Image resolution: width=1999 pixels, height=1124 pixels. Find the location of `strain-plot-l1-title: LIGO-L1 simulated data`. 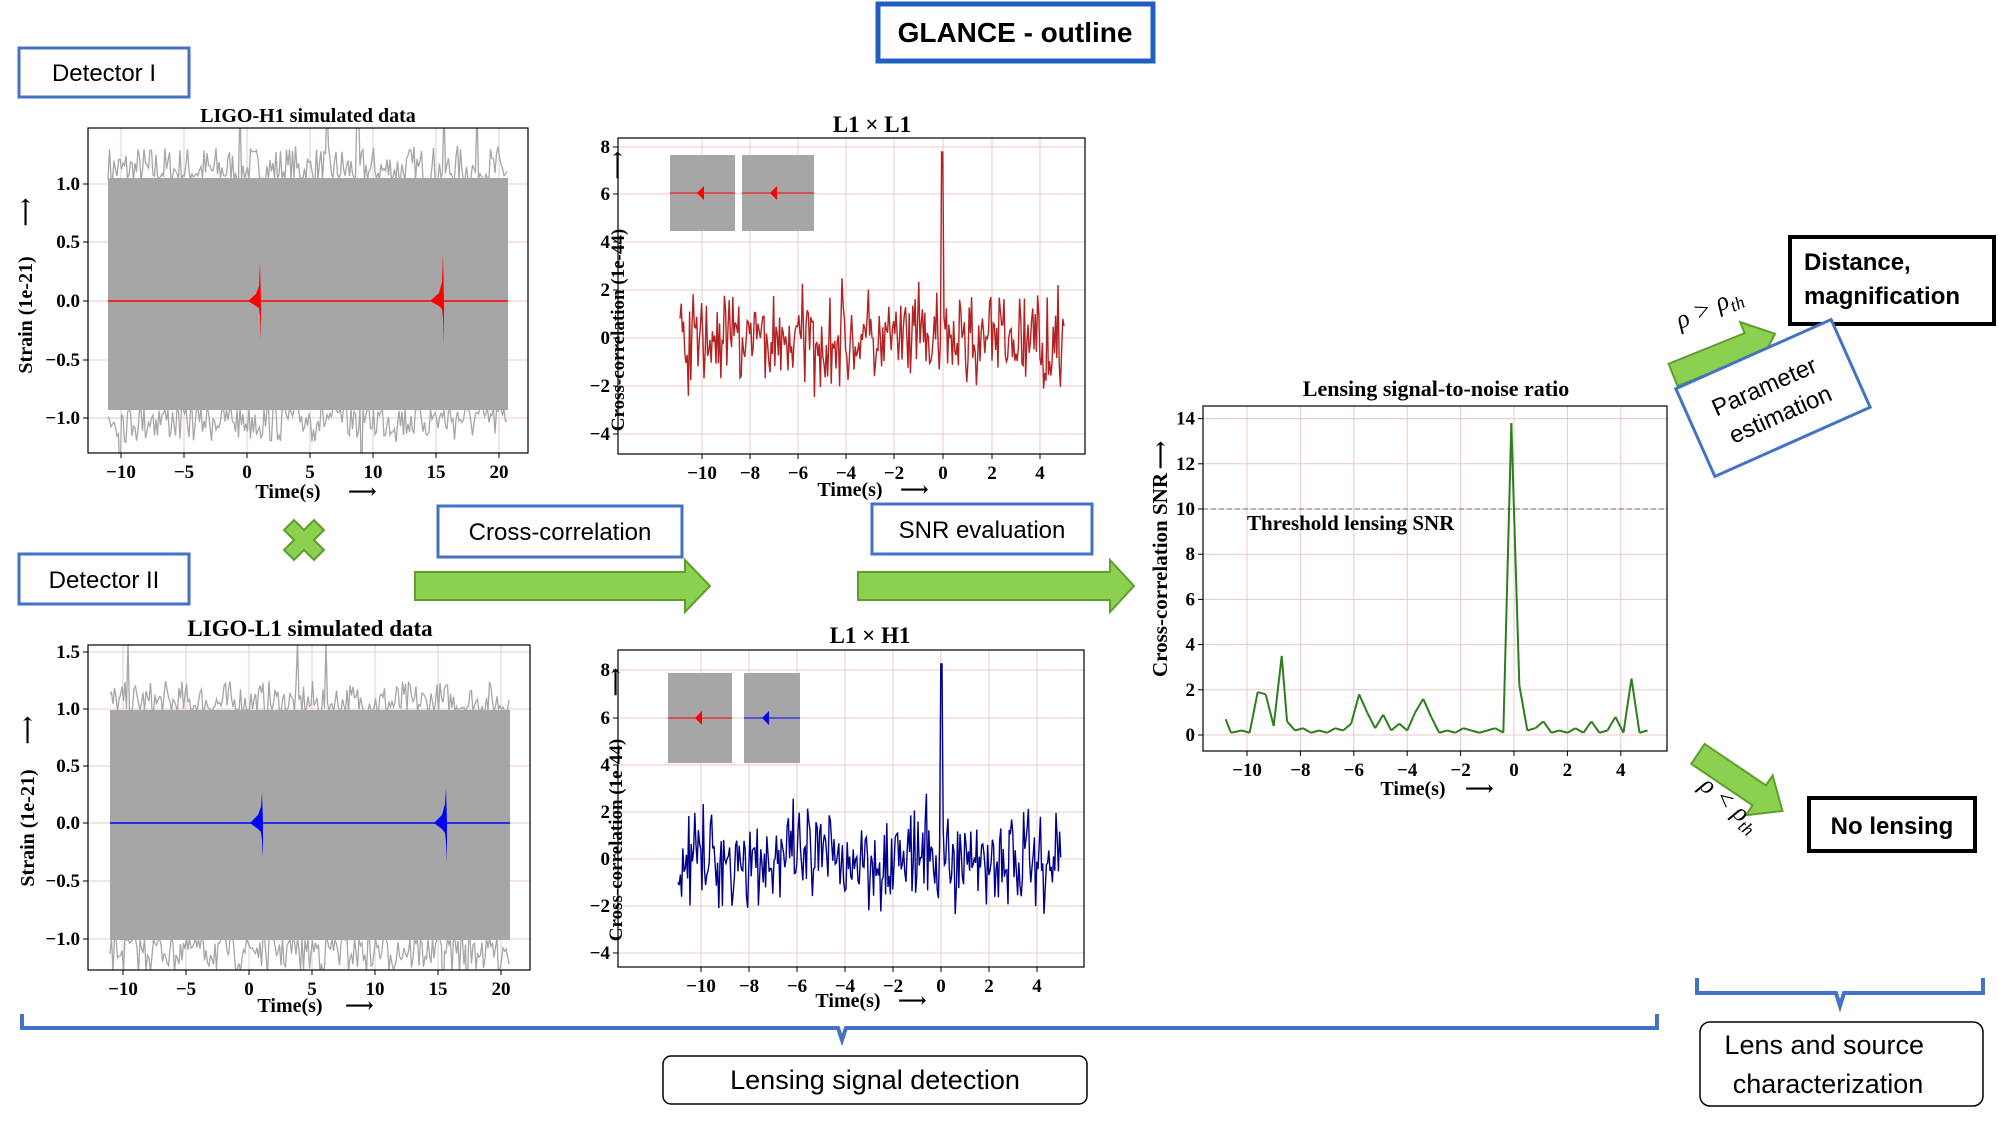

strain-plot-l1-title: LIGO-L1 simulated data is located at coordinates (310, 628).